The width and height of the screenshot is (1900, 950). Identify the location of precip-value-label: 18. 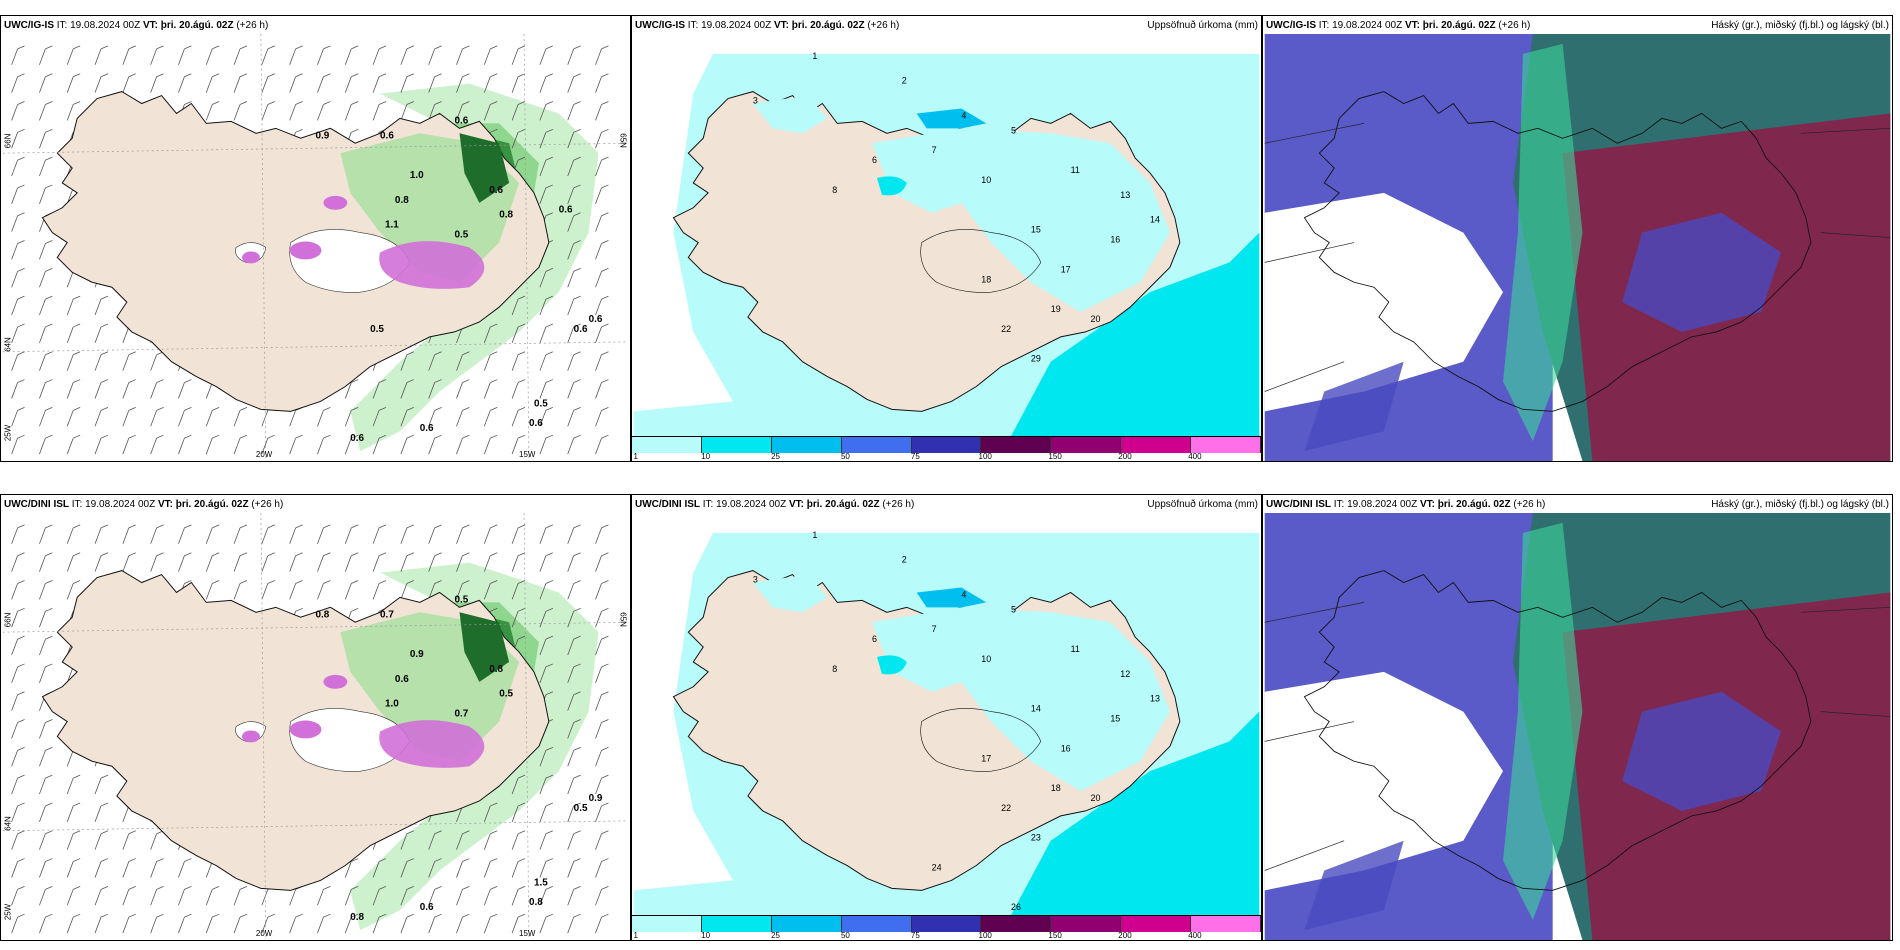
(986, 279).